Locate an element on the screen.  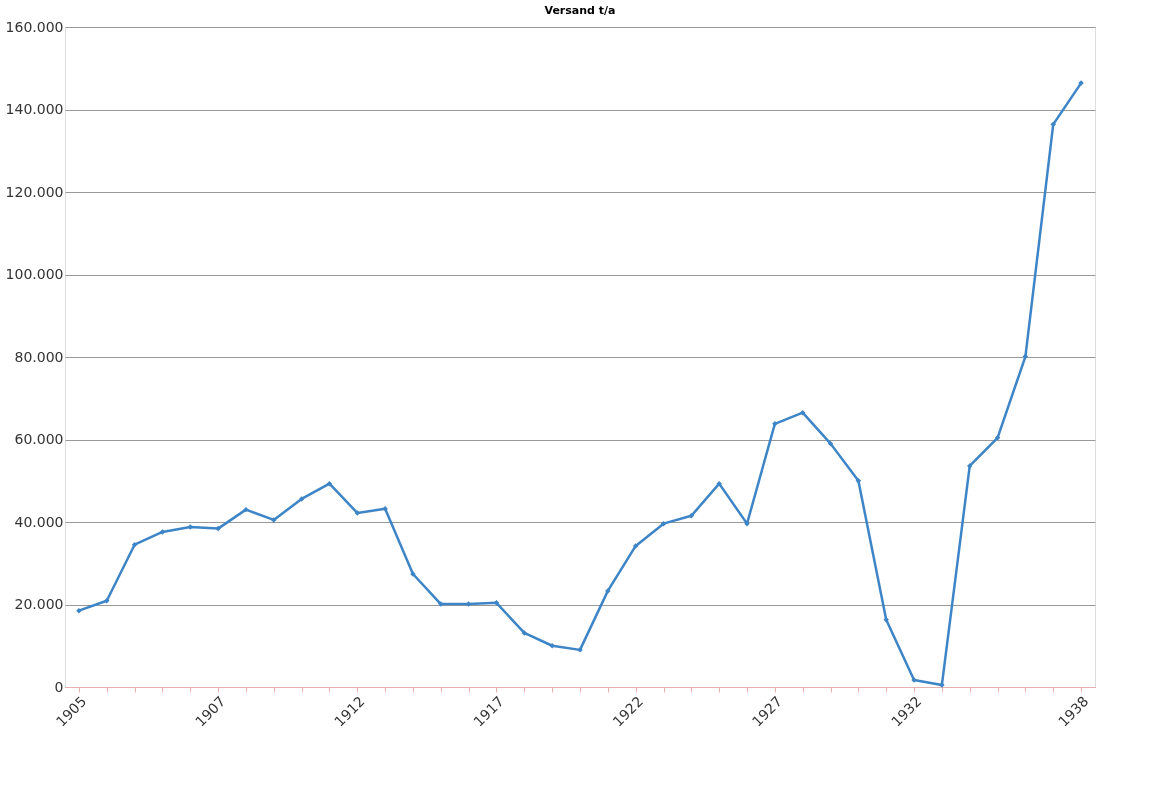
y-tick-label: 120.000 is located at coordinates (34, 191).